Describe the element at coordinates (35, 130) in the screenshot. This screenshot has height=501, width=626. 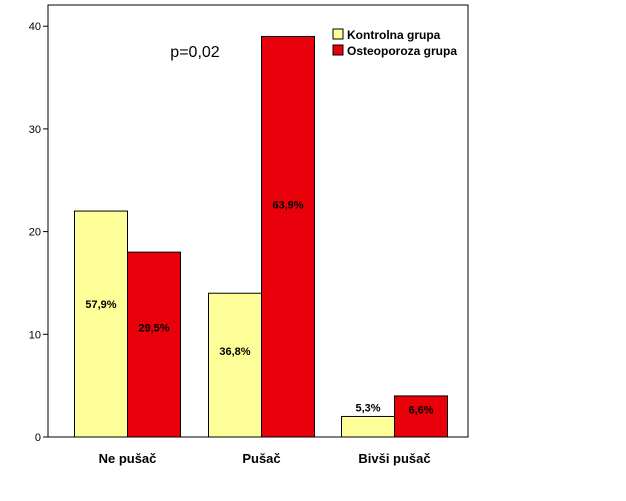
I see `y-tick-label: 30` at that location.